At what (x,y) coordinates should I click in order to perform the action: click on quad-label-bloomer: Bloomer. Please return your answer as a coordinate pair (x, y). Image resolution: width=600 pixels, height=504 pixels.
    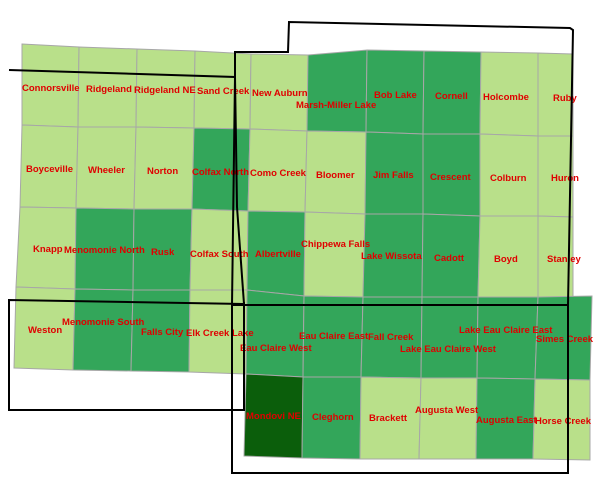
    Looking at the image, I should click on (335, 175).